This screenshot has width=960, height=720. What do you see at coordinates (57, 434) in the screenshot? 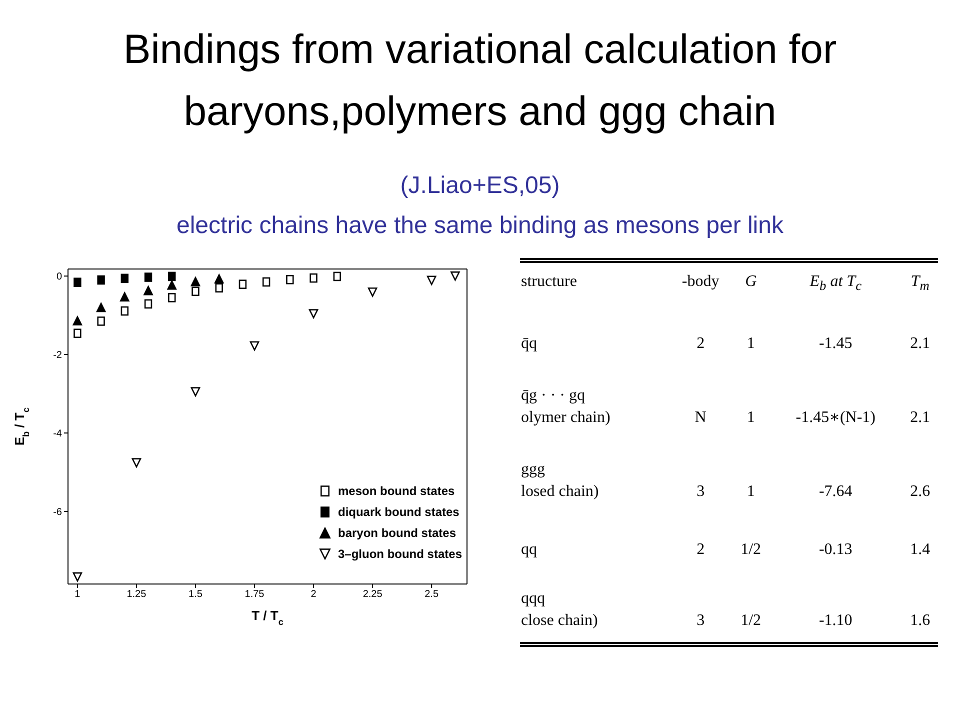
I see `y-tick-label: -4` at bounding box center [57, 434].